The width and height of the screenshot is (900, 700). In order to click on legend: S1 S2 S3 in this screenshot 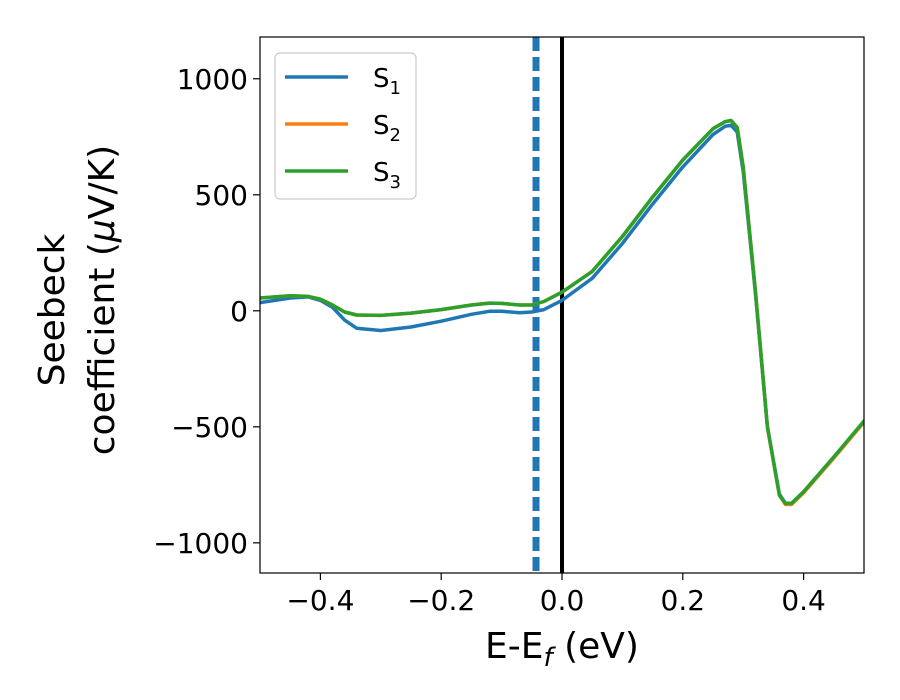, I will do `click(345, 126)`.